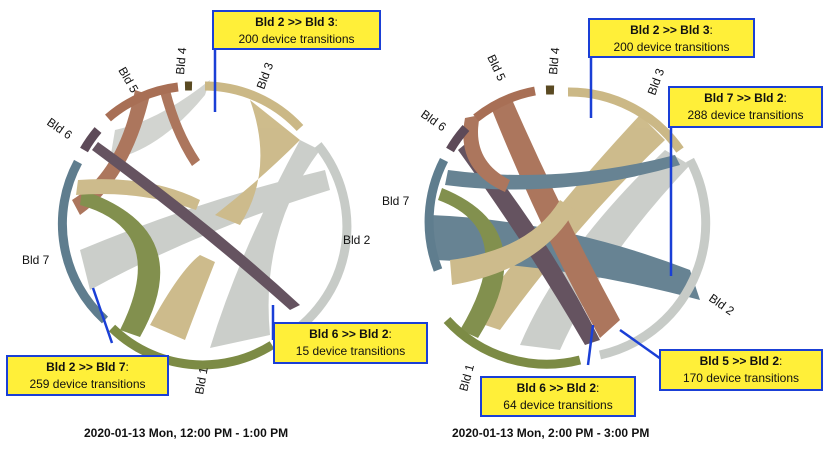 The image size is (826, 449). What do you see at coordinates (350, 351) in the screenshot?
I see `callout-text: 15 device transitions` at bounding box center [350, 351].